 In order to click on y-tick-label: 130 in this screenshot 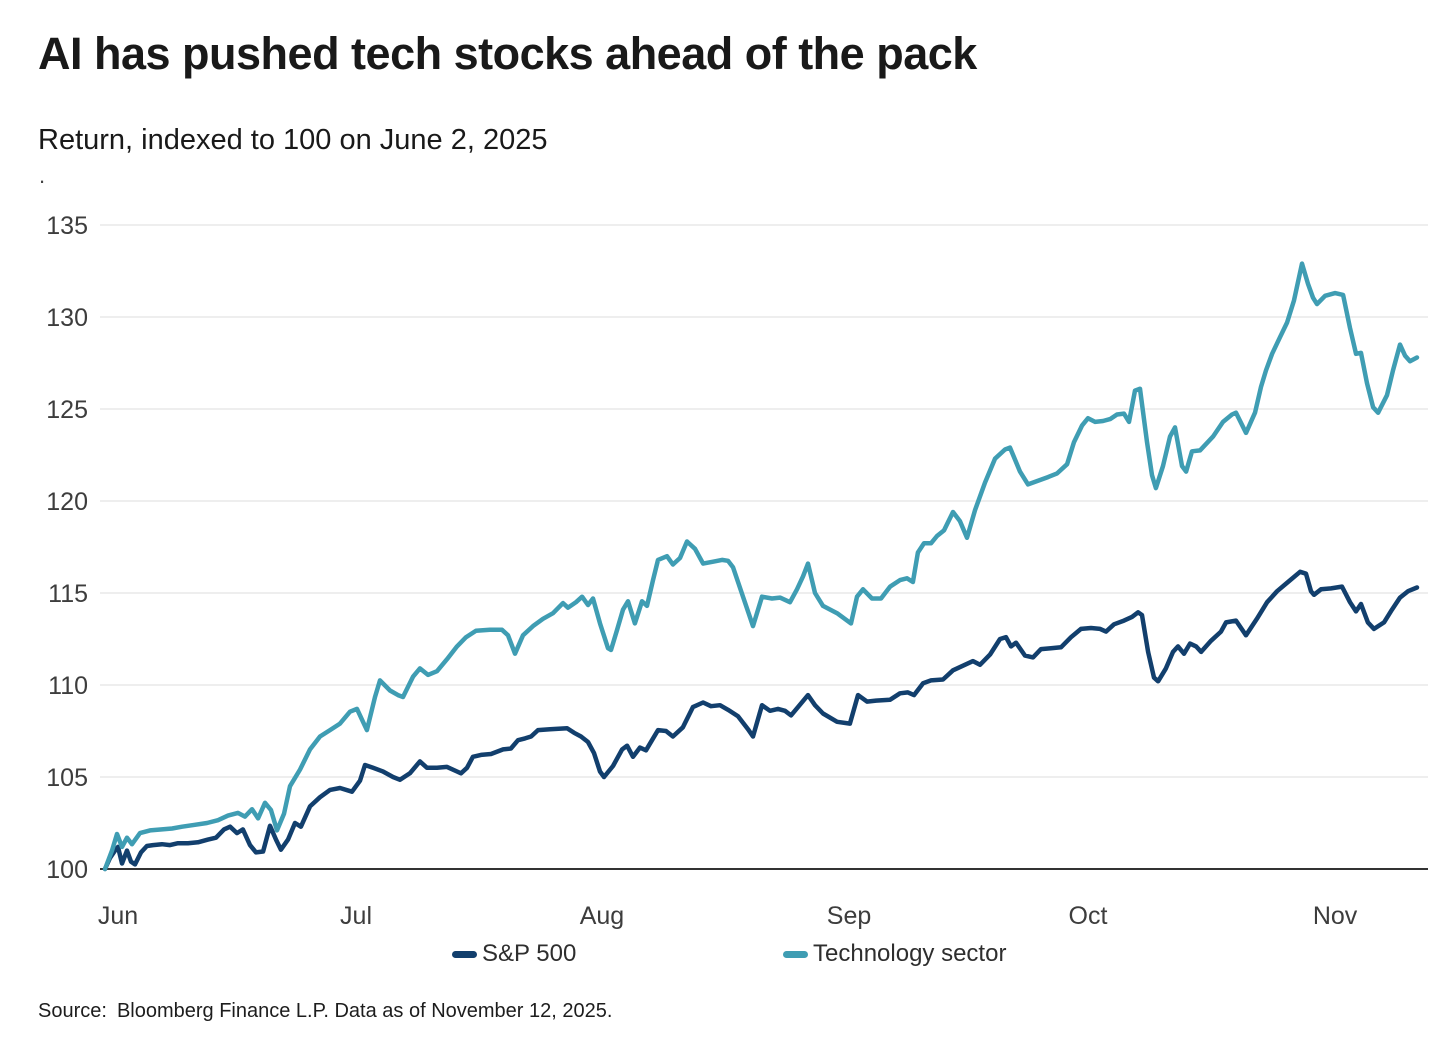, I will do `click(67, 318)`.